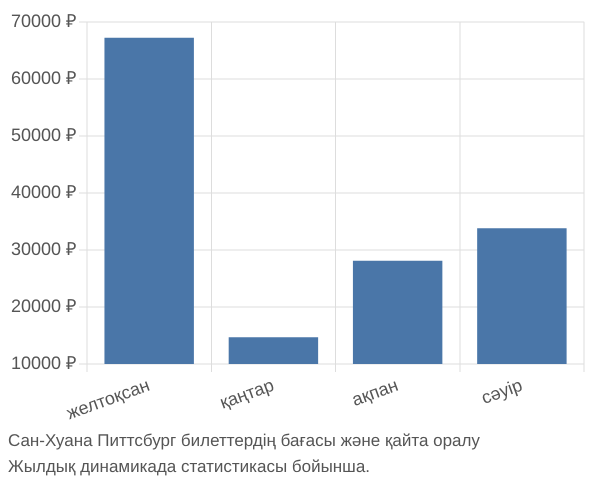  Describe the element at coordinates (189, 467) in the screenshot. I see `text: Жылдық динамикада статистикасы бойынша.` at that location.